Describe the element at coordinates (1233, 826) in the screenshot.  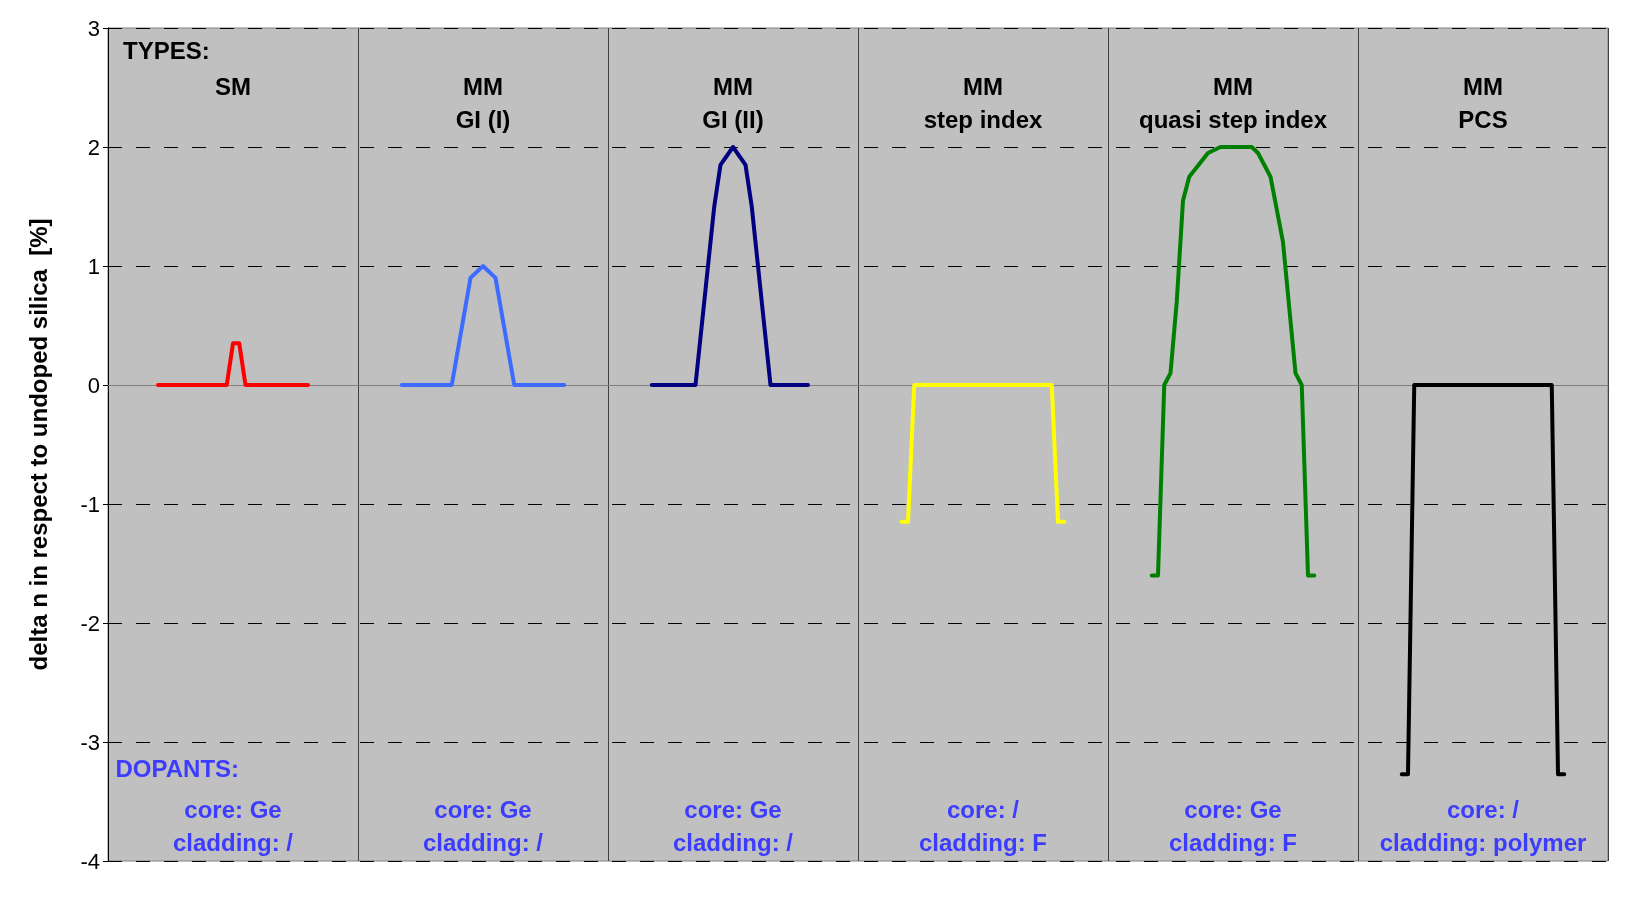
I see `annotation: core: Ge cladding: F` at that location.